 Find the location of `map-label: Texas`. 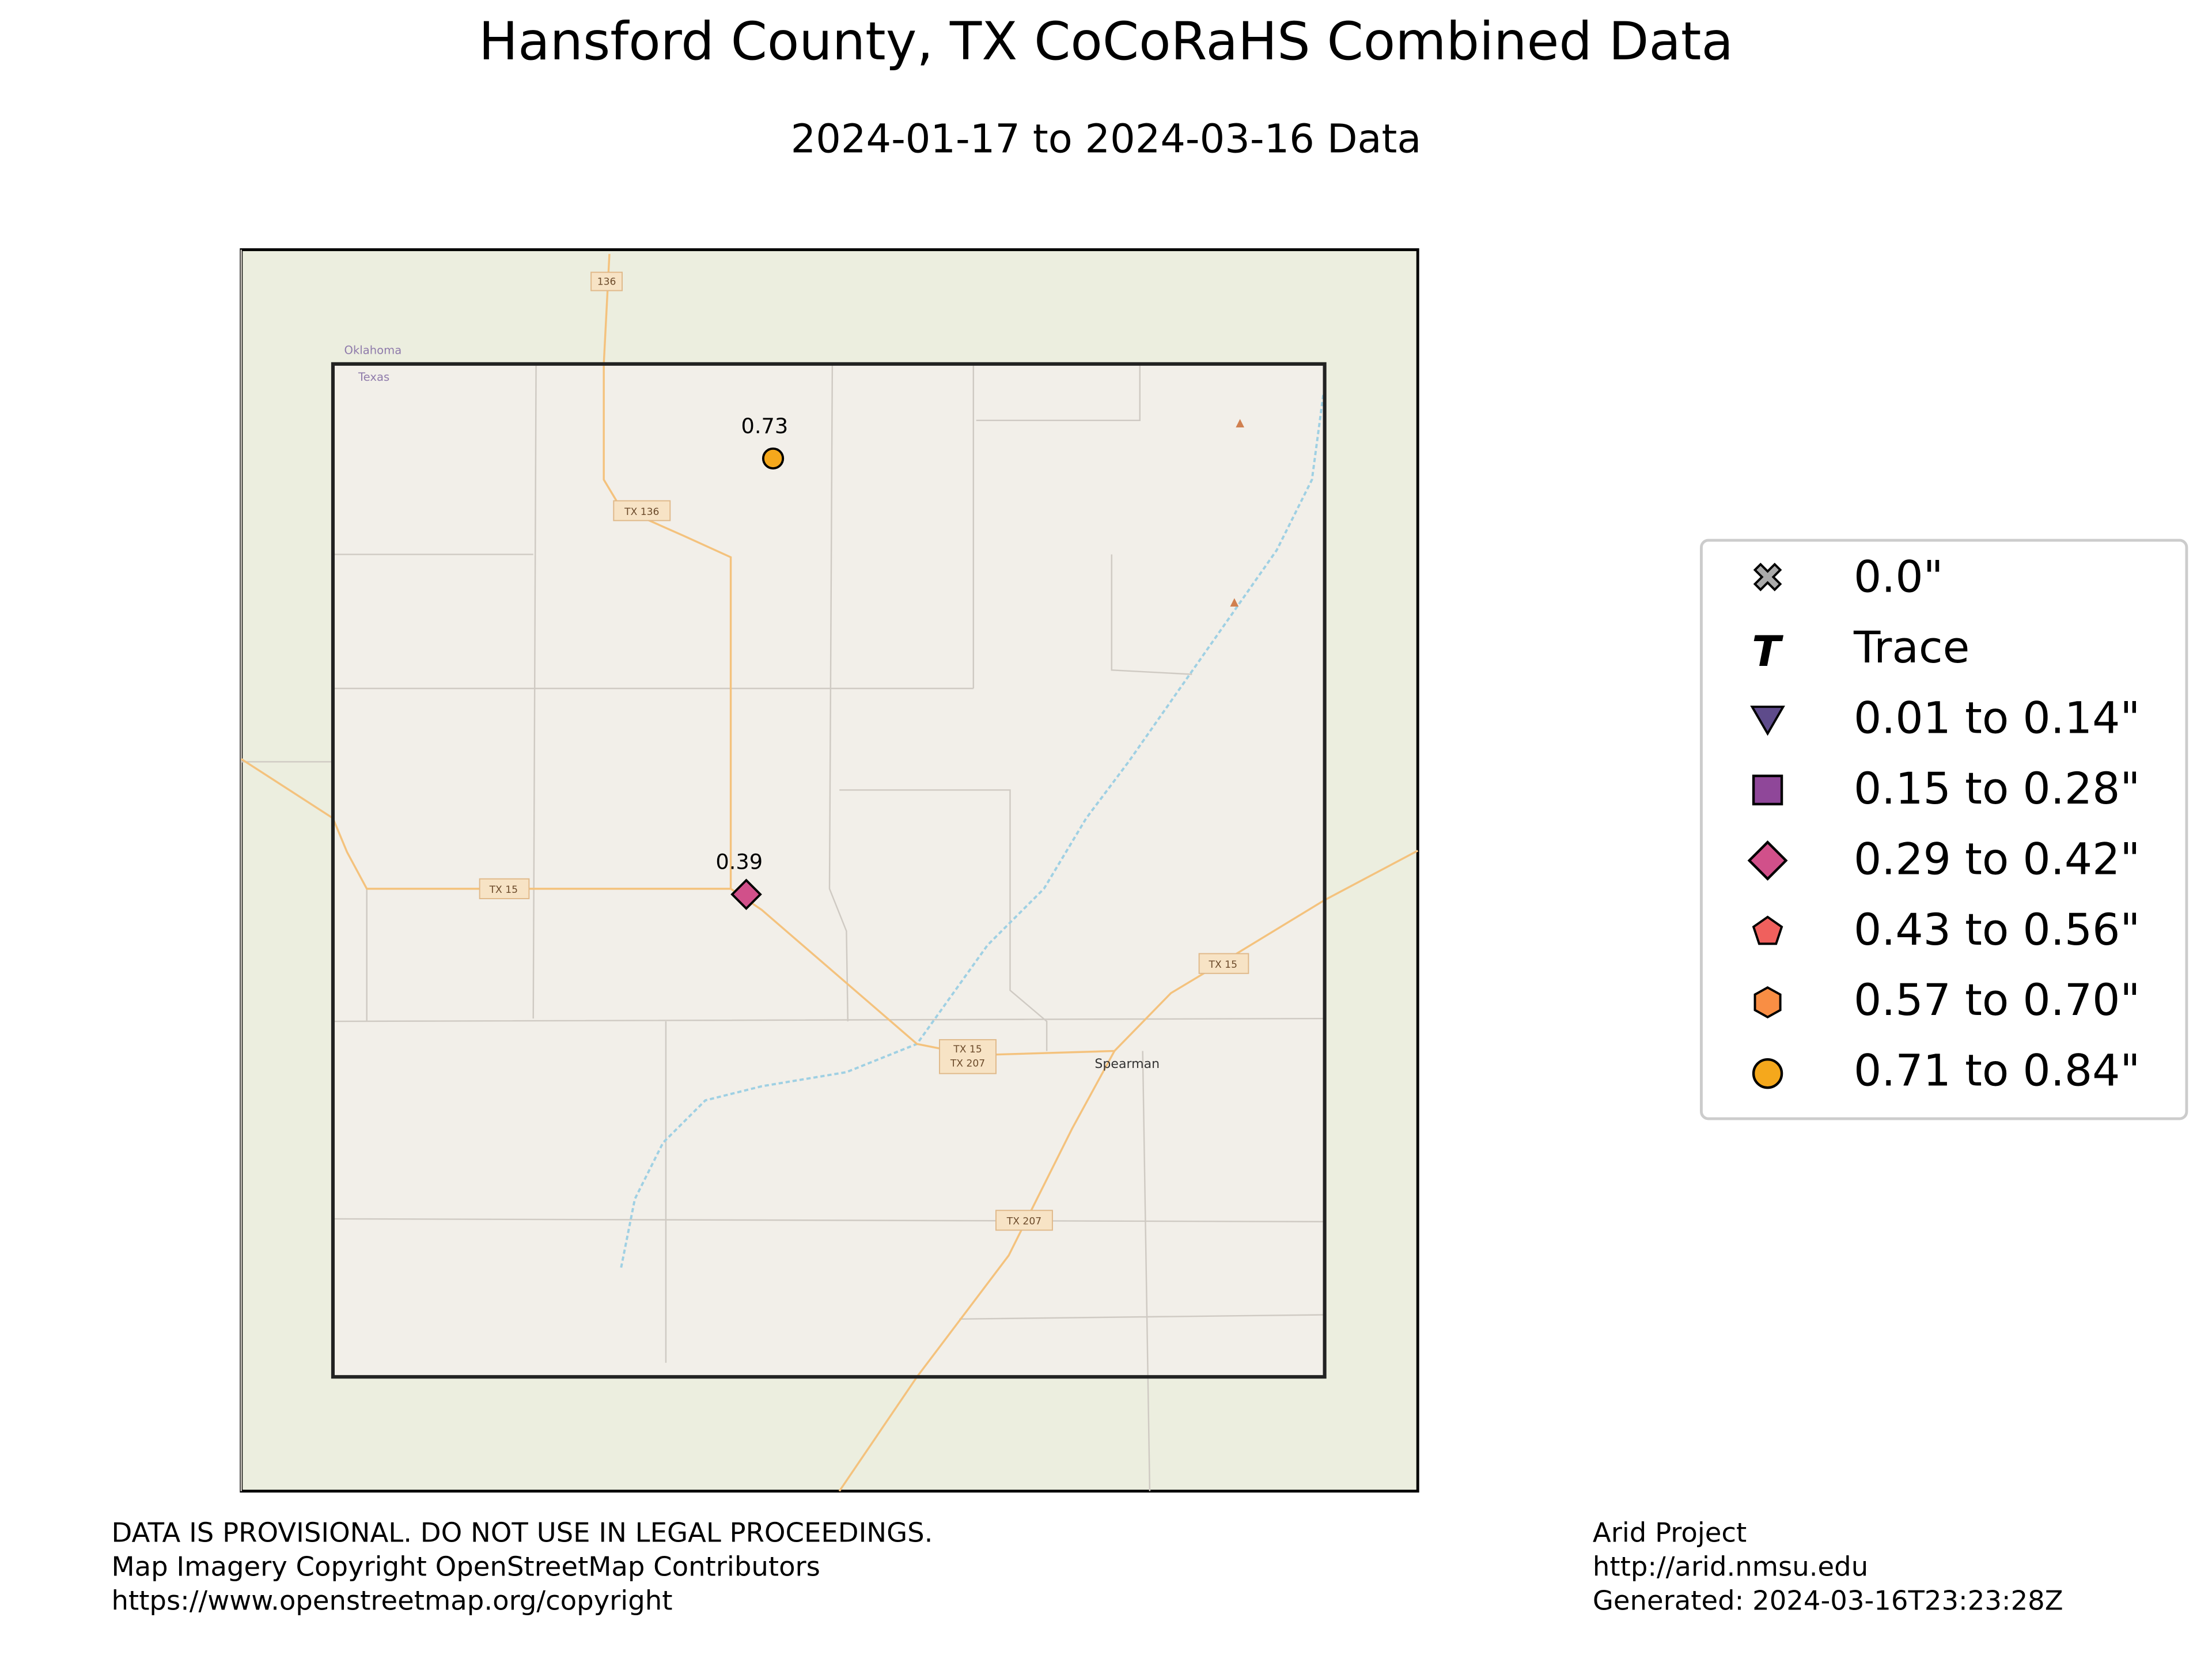

map-label: Texas is located at coordinates (373, 377).